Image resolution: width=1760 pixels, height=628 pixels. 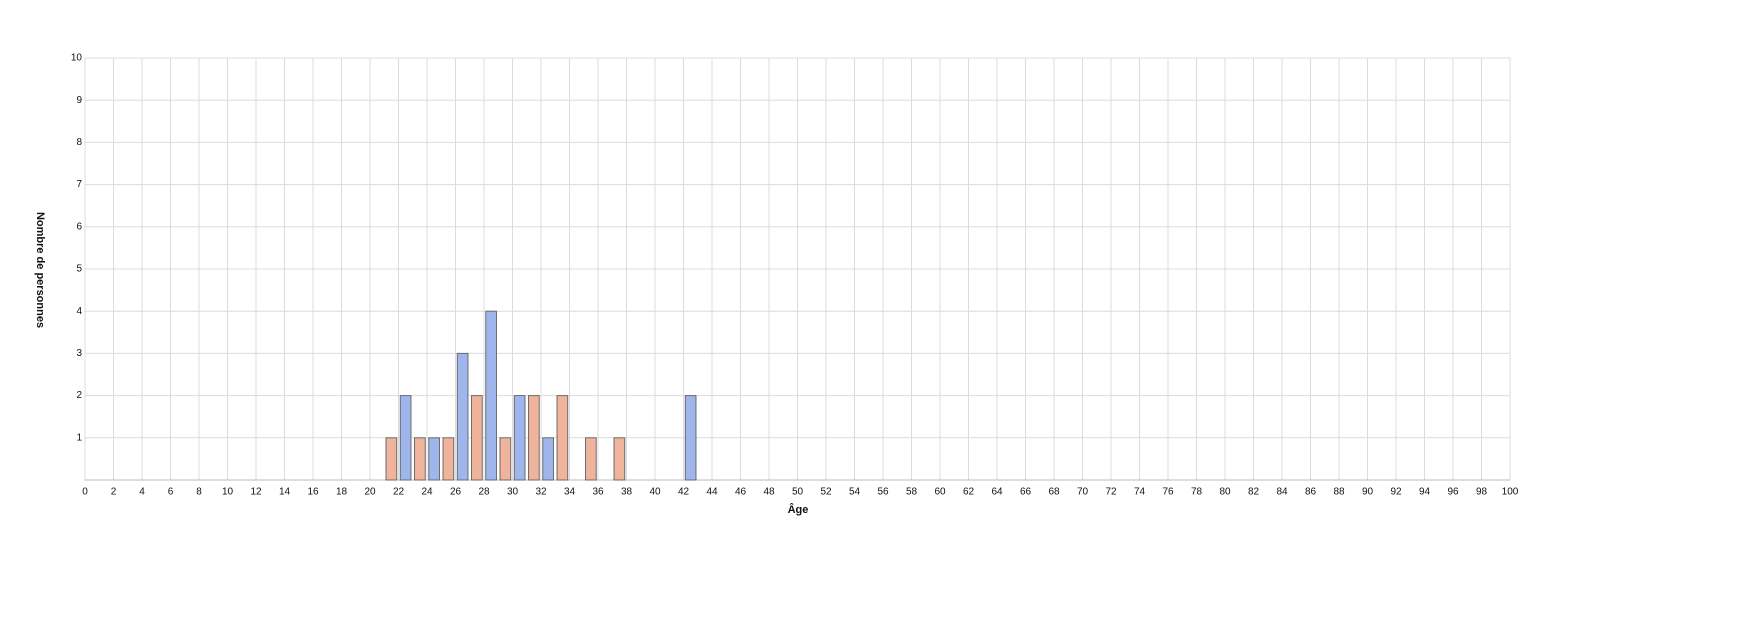 I want to click on x-tick-label: 26, so click(x=456, y=492).